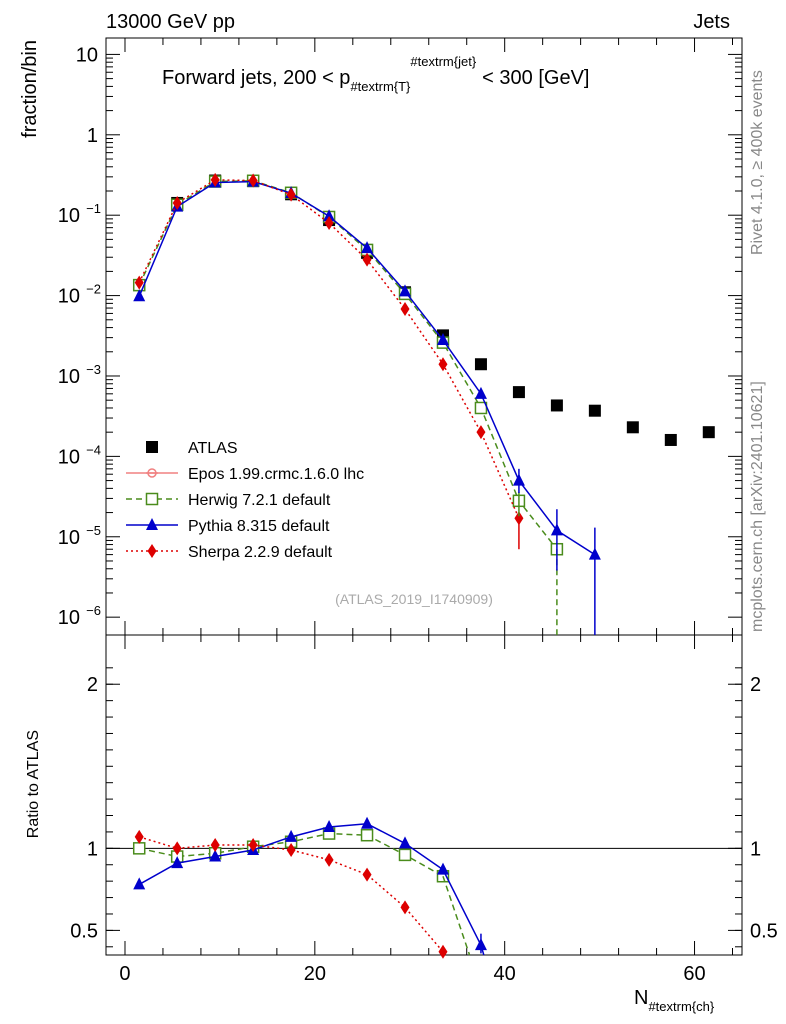 The image size is (786, 1024). I want to click on ratio-y-tick-label: 1, so click(92, 849).